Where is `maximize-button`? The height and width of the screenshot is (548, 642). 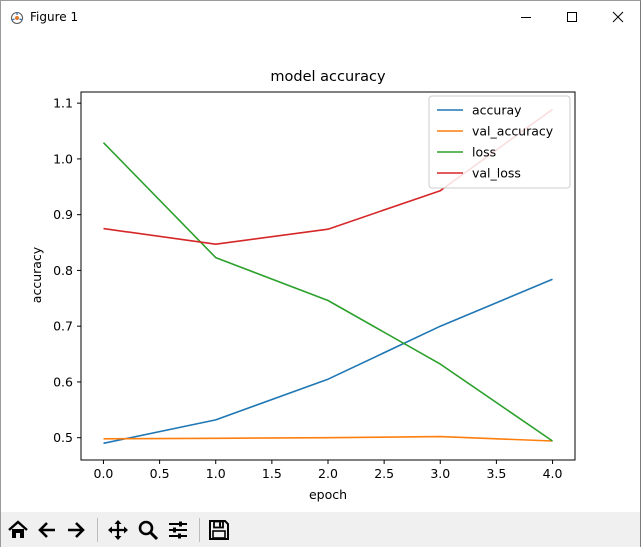 maximize-button is located at coordinates (572, 17).